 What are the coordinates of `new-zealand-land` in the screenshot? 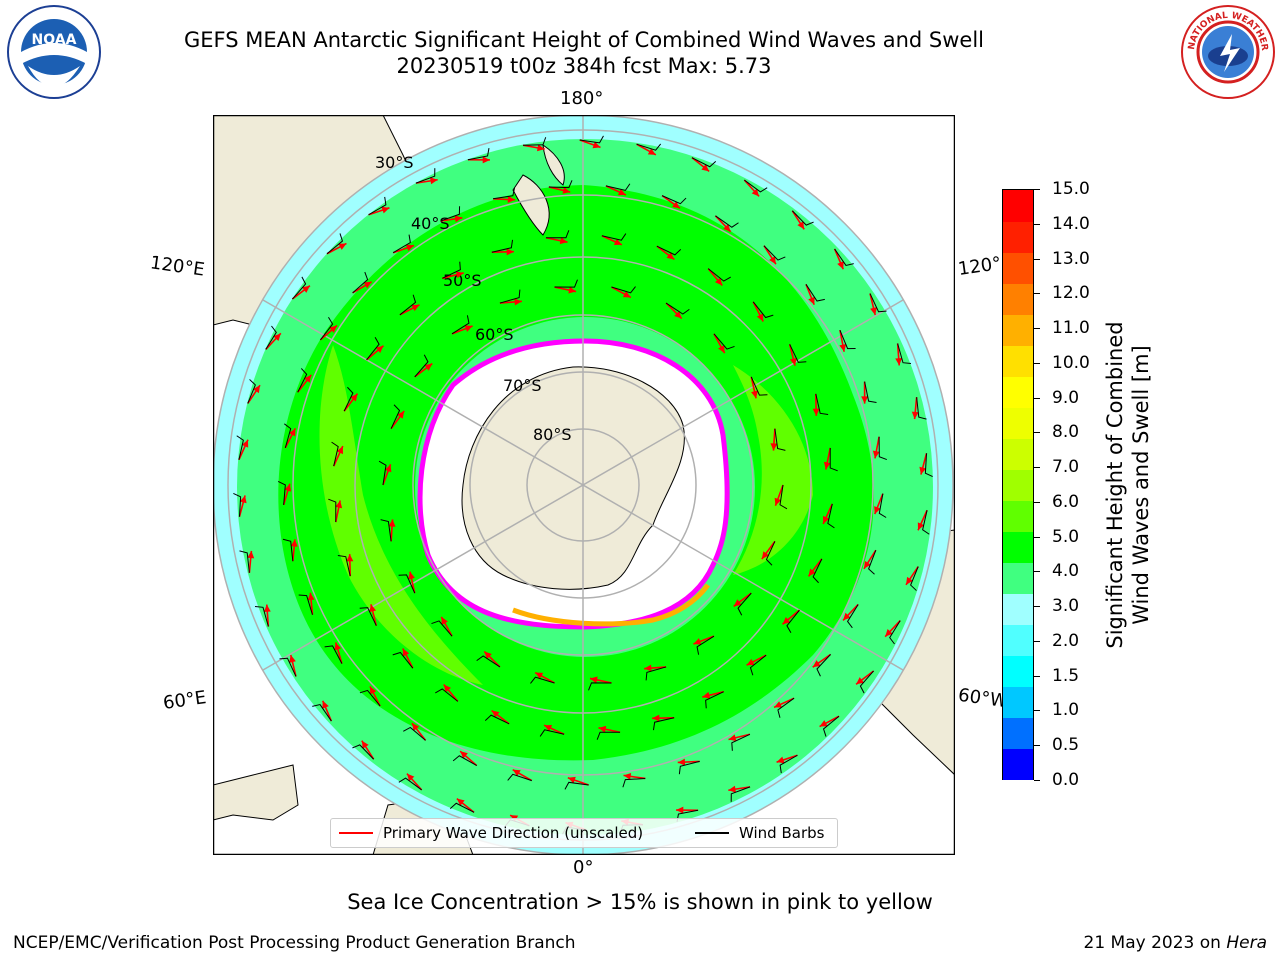 It's located at (531, 205).